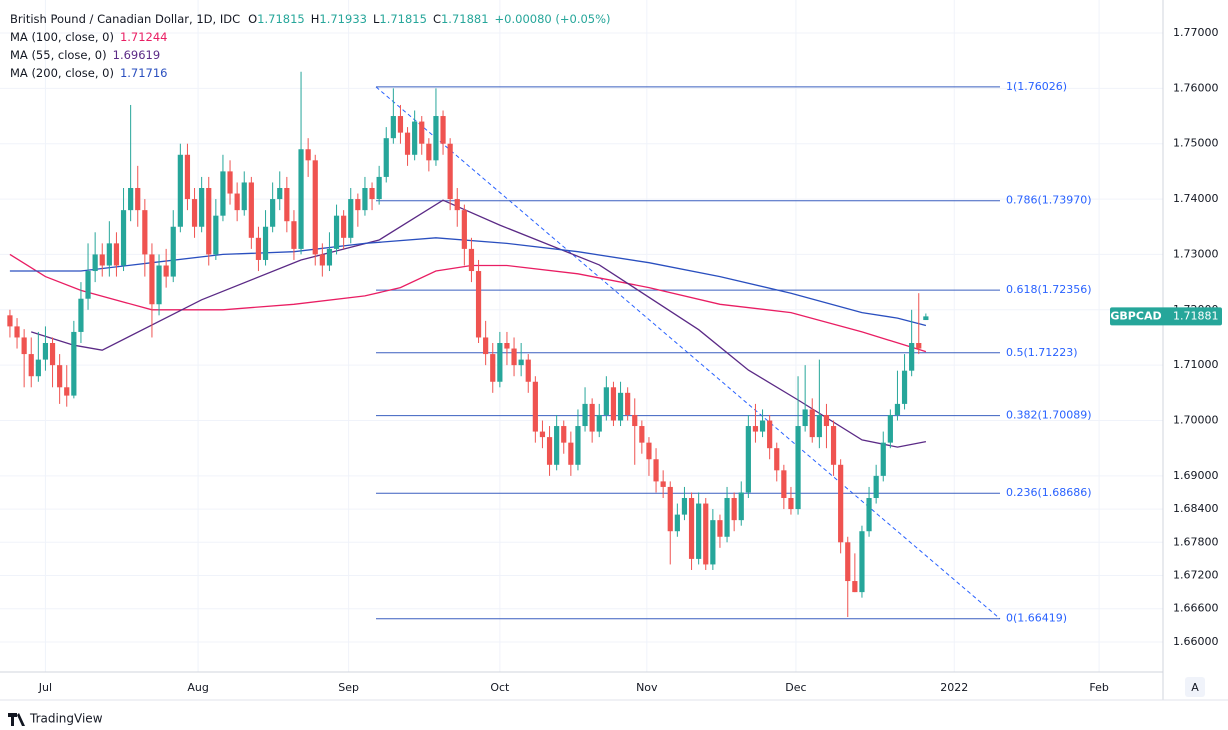 The width and height of the screenshot is (1228, 730). What do you see at coordinates (1196, 541) in the screenshot?
I see `y-tick-label: 1.67800` at bounding box center [1196, 541].